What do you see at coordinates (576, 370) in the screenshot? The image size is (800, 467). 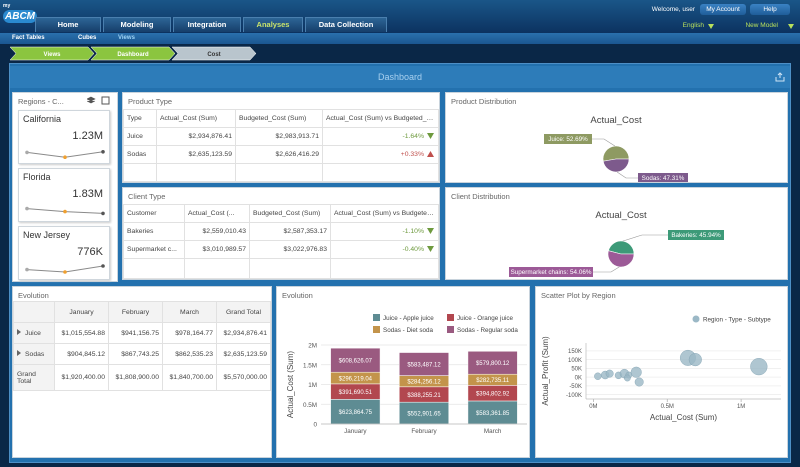 I see `y-tick-label: 50K` at bounding box center [576, 370].